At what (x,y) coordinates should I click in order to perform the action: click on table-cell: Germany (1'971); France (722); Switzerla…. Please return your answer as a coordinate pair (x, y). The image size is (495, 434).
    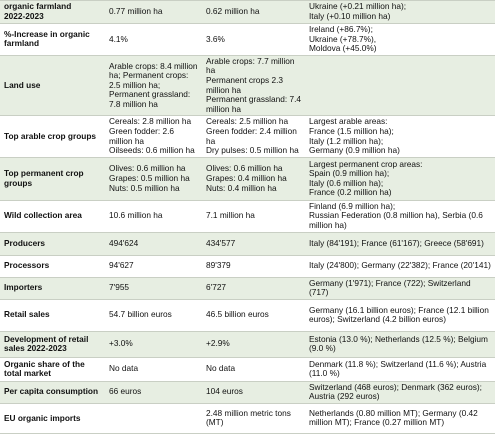
    Looking at the image, I should click on (400, 288).